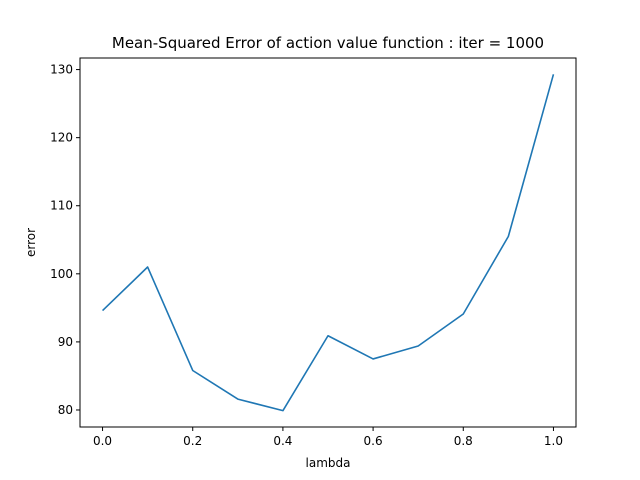  I want to click on y-tick-label: 100, so click(61, 274).